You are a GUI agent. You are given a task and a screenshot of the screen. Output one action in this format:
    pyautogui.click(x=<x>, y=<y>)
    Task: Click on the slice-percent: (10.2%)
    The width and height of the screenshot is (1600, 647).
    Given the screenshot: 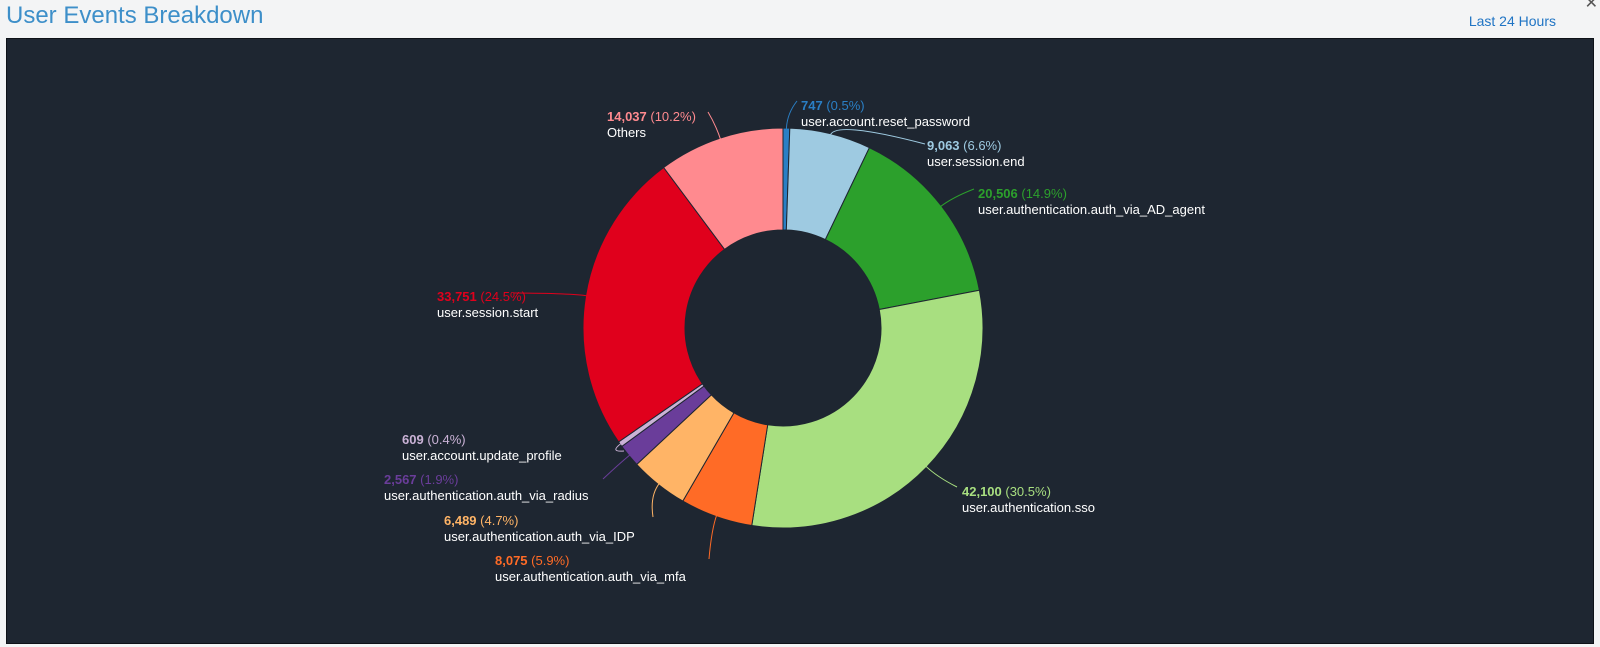 What is the action you would take?
    pyautogui.click(x=671, y=116)
    